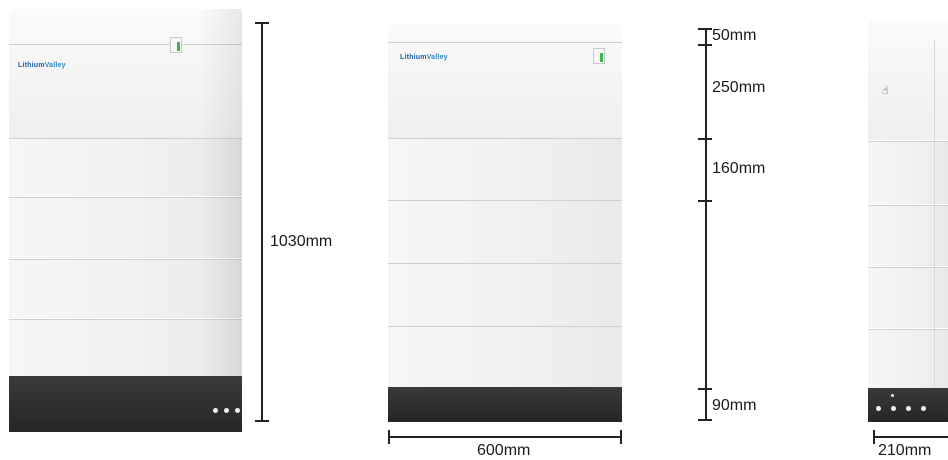 This screenshot has height=460, width=948. Describe the element at coordinates (734, 405) in the screenshot. I see `segment-label-base: 90mm` at that location.